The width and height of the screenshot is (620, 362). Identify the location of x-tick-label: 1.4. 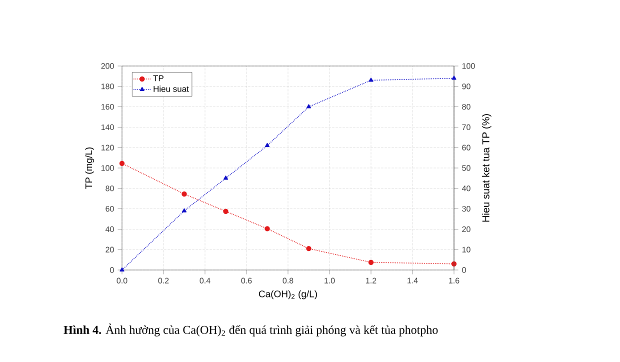
(413, 281).